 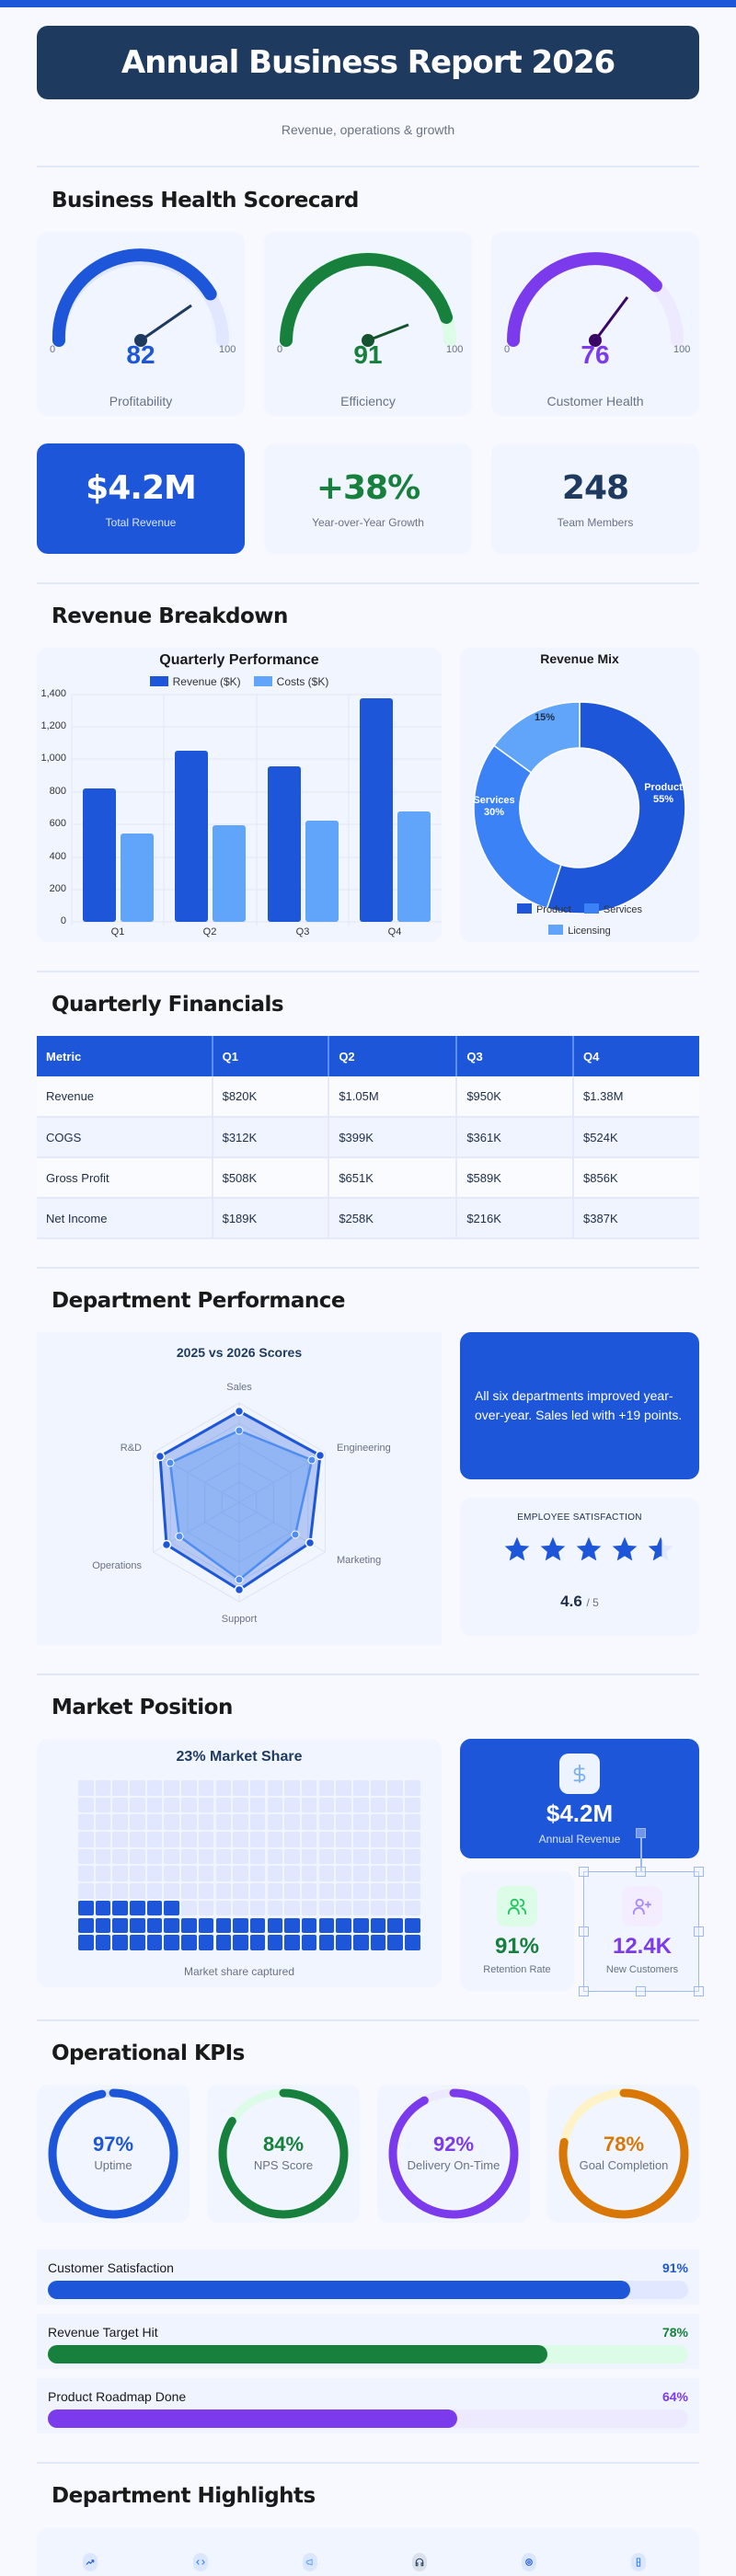 I want to click on radar-axis-label: Marketing, so click(x=359, y=1560).